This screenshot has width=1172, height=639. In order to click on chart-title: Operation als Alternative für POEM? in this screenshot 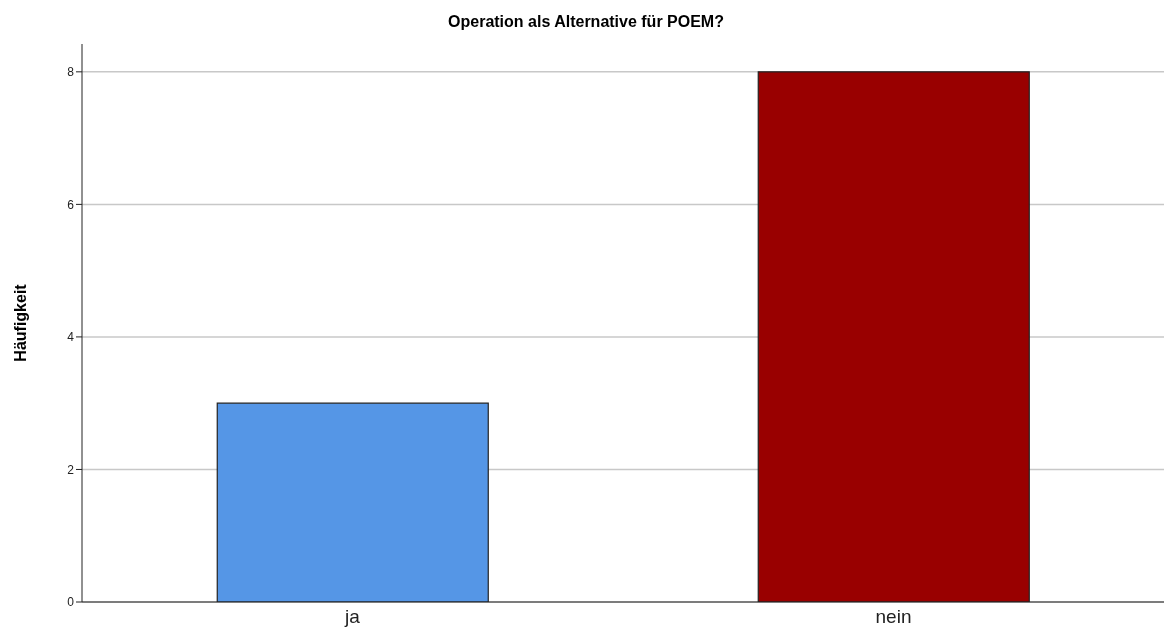, I will do `click(586, 22)`.